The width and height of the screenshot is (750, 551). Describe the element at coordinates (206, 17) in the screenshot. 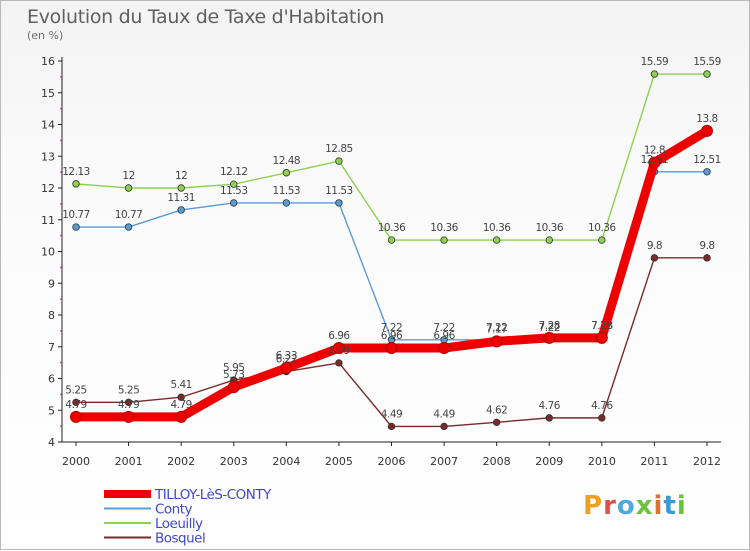

I see `chart-title: Evolution du Taux de Taxe d'Habitation` at that location.